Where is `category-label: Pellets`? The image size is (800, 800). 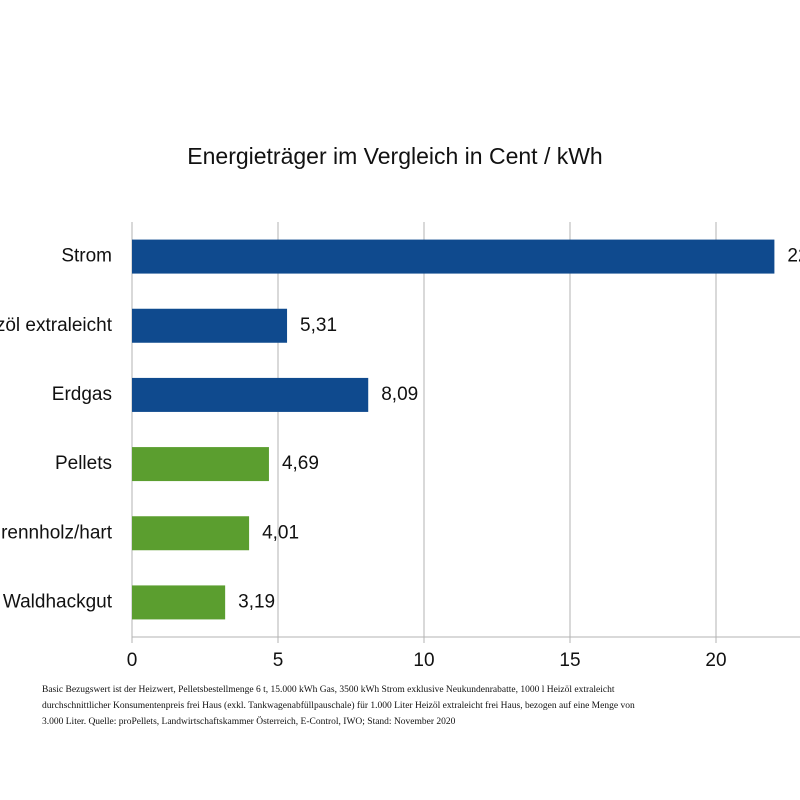
category-label: Pellets is located at coordinates (83, 463).